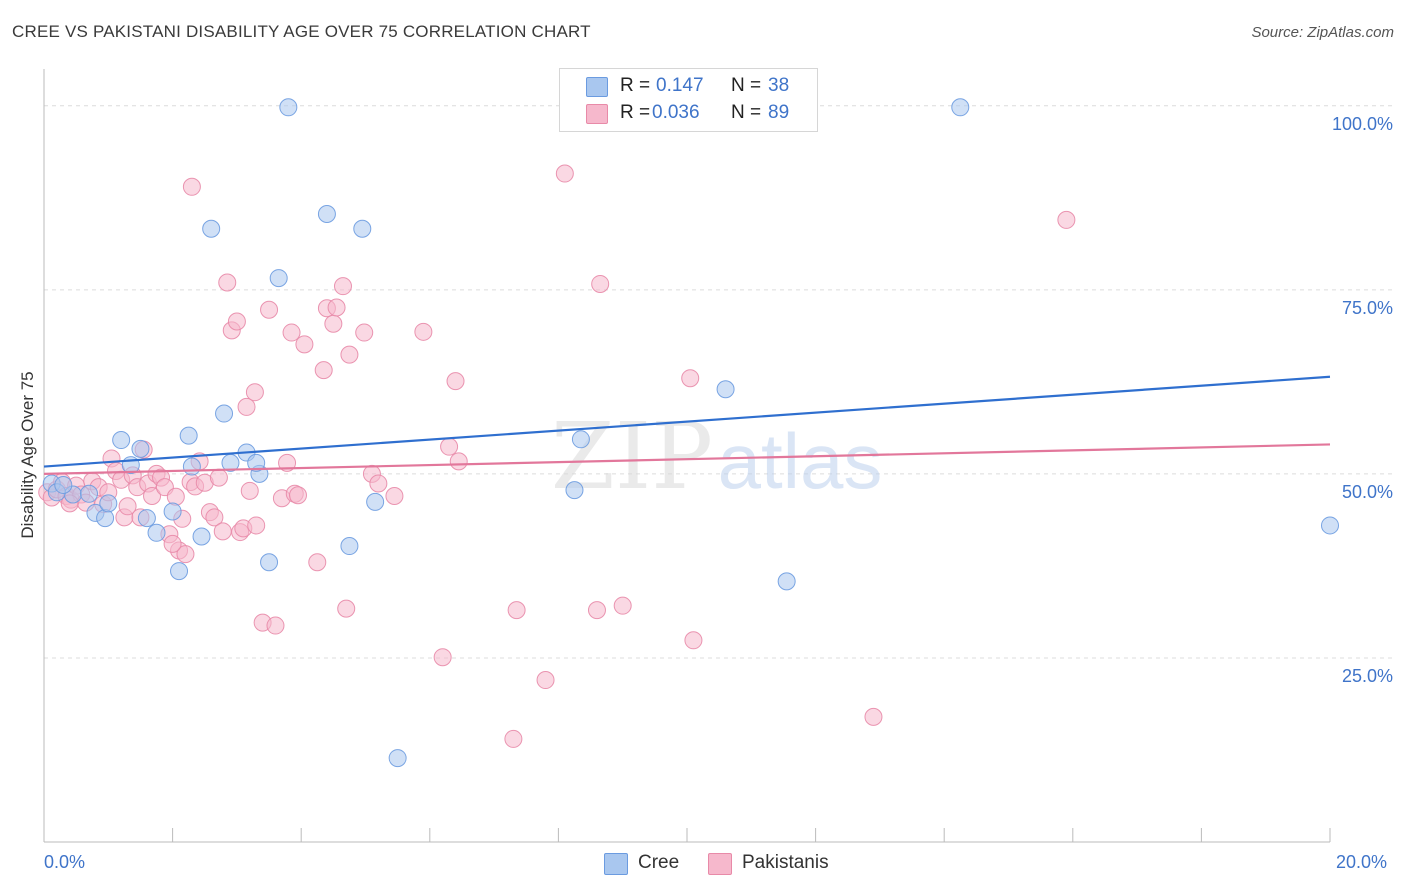  What do you see at coordinates (680, 85) in the screenshot?
I see `legend-r-value: 0.147` at bounding box center [680, 85].